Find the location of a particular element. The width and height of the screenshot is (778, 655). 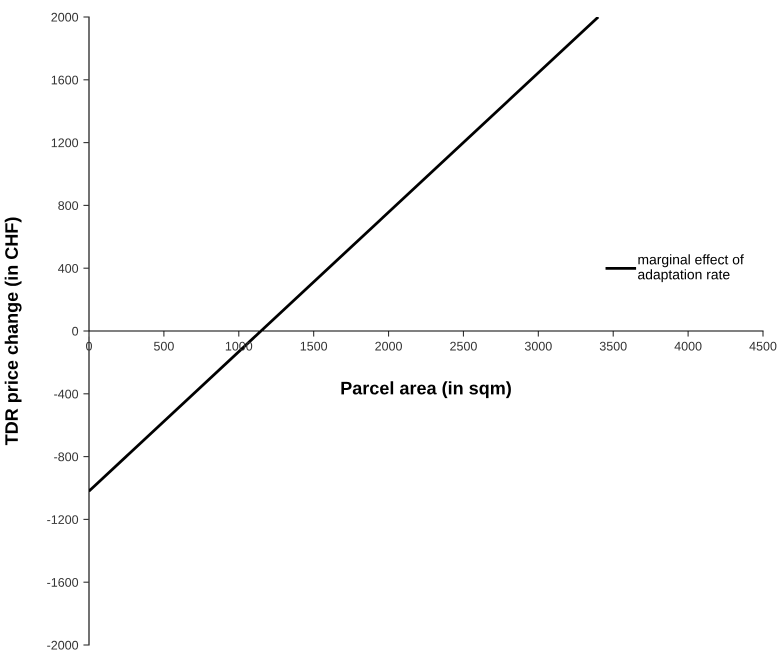

y-tick-label: 400 is located at coordinates (68, 268).